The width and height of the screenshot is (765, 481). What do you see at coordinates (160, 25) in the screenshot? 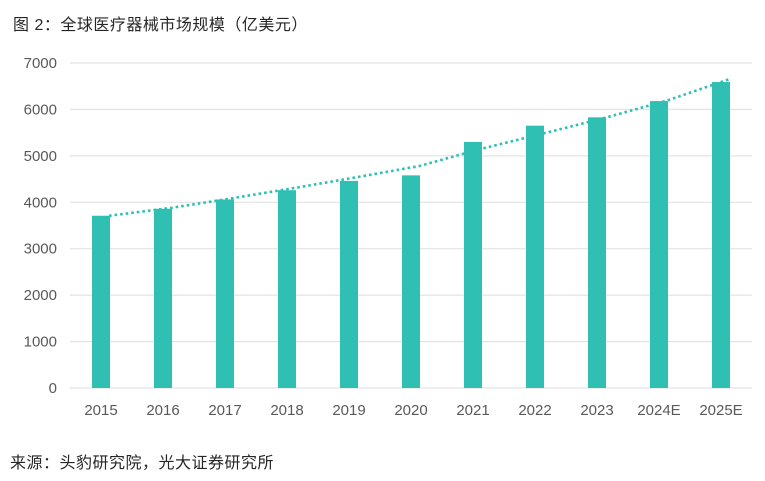
I see `chart-title: 图 2：全球医疗器械市场规模（亿美元）` at bounding box center [160, 25].